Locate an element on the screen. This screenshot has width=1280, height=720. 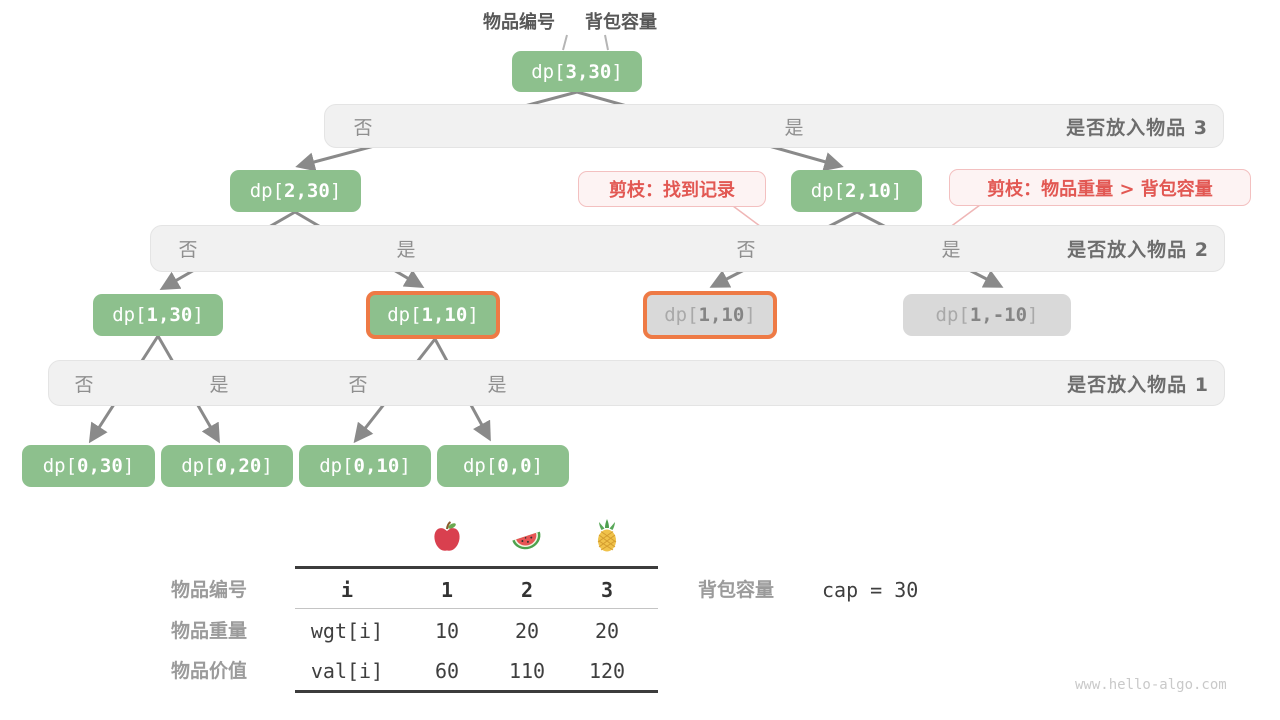
band1-yes1-label: 是 is located at coordinates (219, 384).